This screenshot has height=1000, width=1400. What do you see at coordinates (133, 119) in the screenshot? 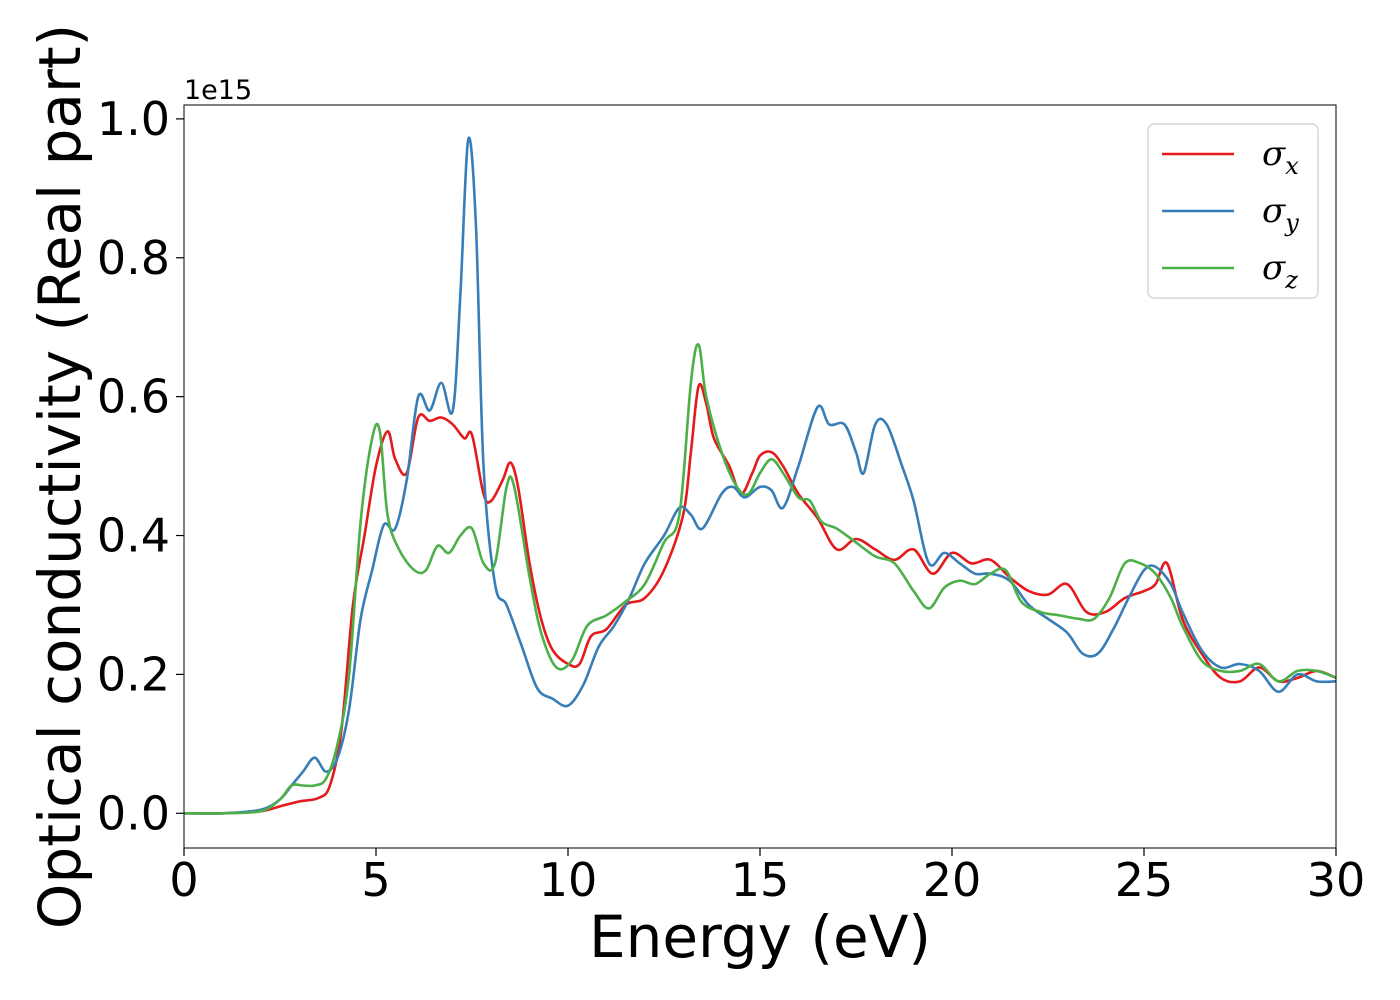
I see `y-tick-label: 1.0` at bounding box center [133, 119].